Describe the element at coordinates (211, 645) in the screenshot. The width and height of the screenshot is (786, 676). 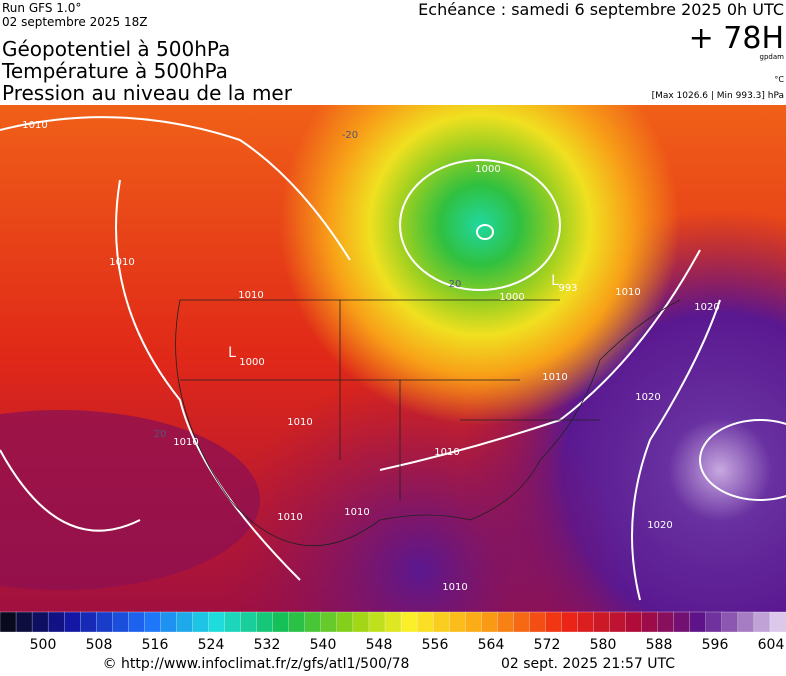
I see `colorbar-label: 524` at that location.